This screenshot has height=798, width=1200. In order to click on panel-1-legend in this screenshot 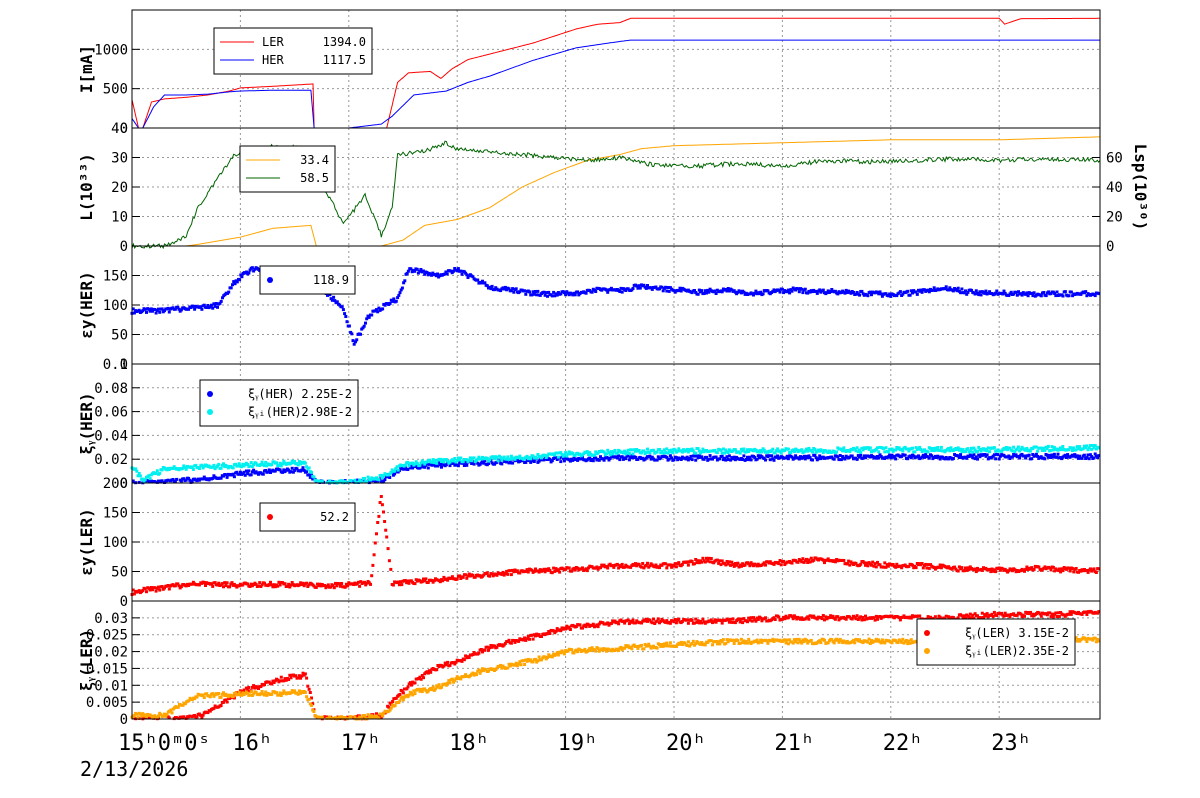, I will do `click(293, 51)`.